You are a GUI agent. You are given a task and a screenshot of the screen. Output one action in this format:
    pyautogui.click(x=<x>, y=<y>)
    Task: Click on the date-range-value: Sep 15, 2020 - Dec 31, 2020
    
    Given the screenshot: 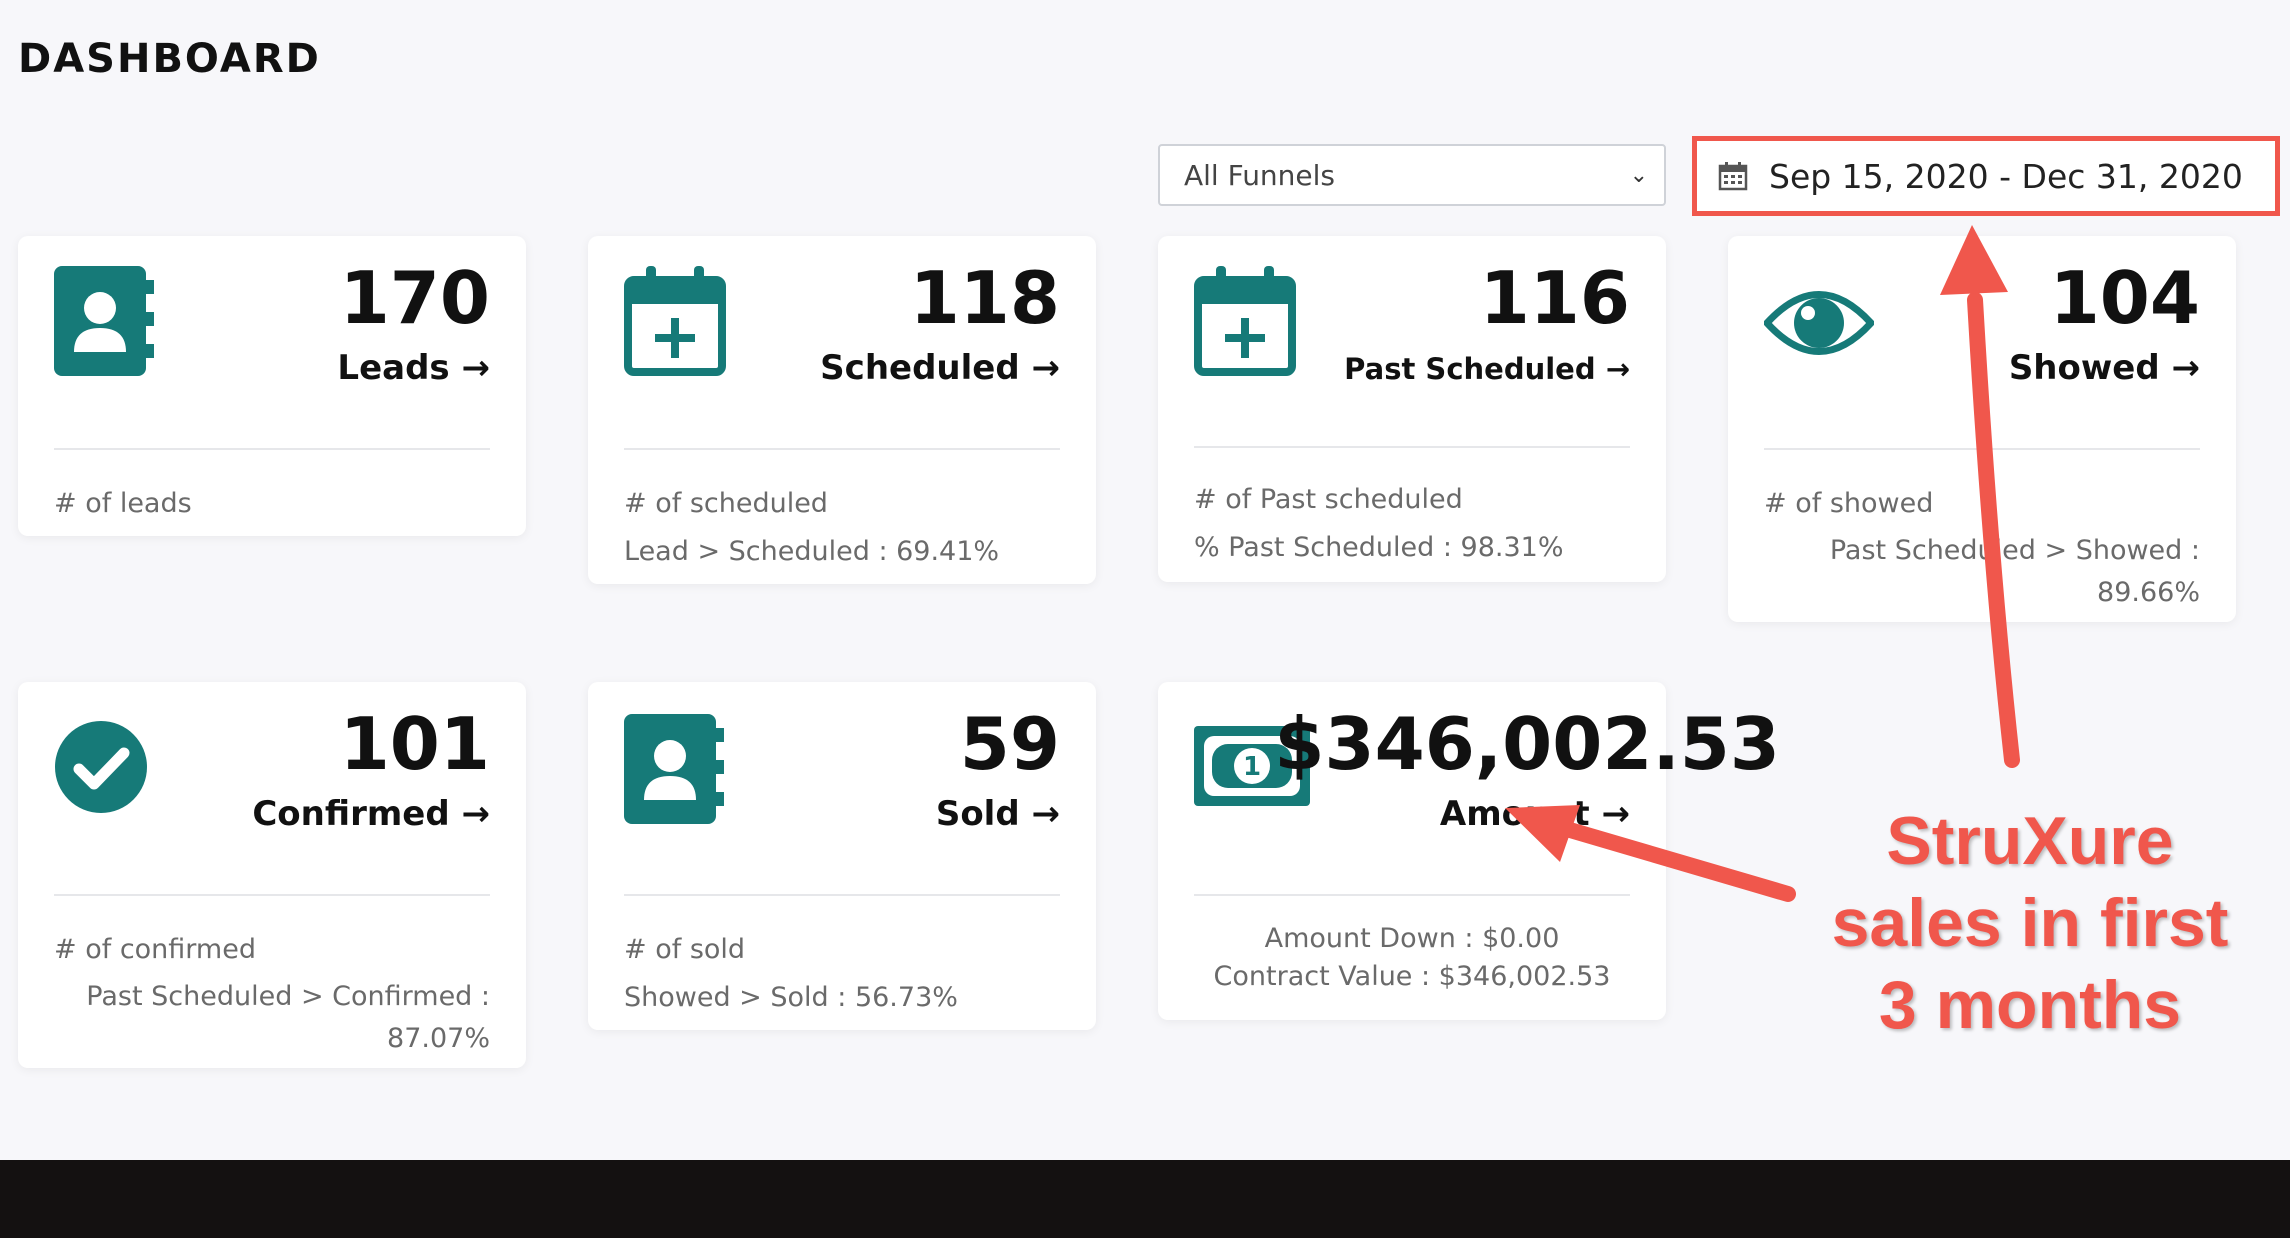 What is the action you would take?
    pyautogui.click(x=2006, y=176)
    